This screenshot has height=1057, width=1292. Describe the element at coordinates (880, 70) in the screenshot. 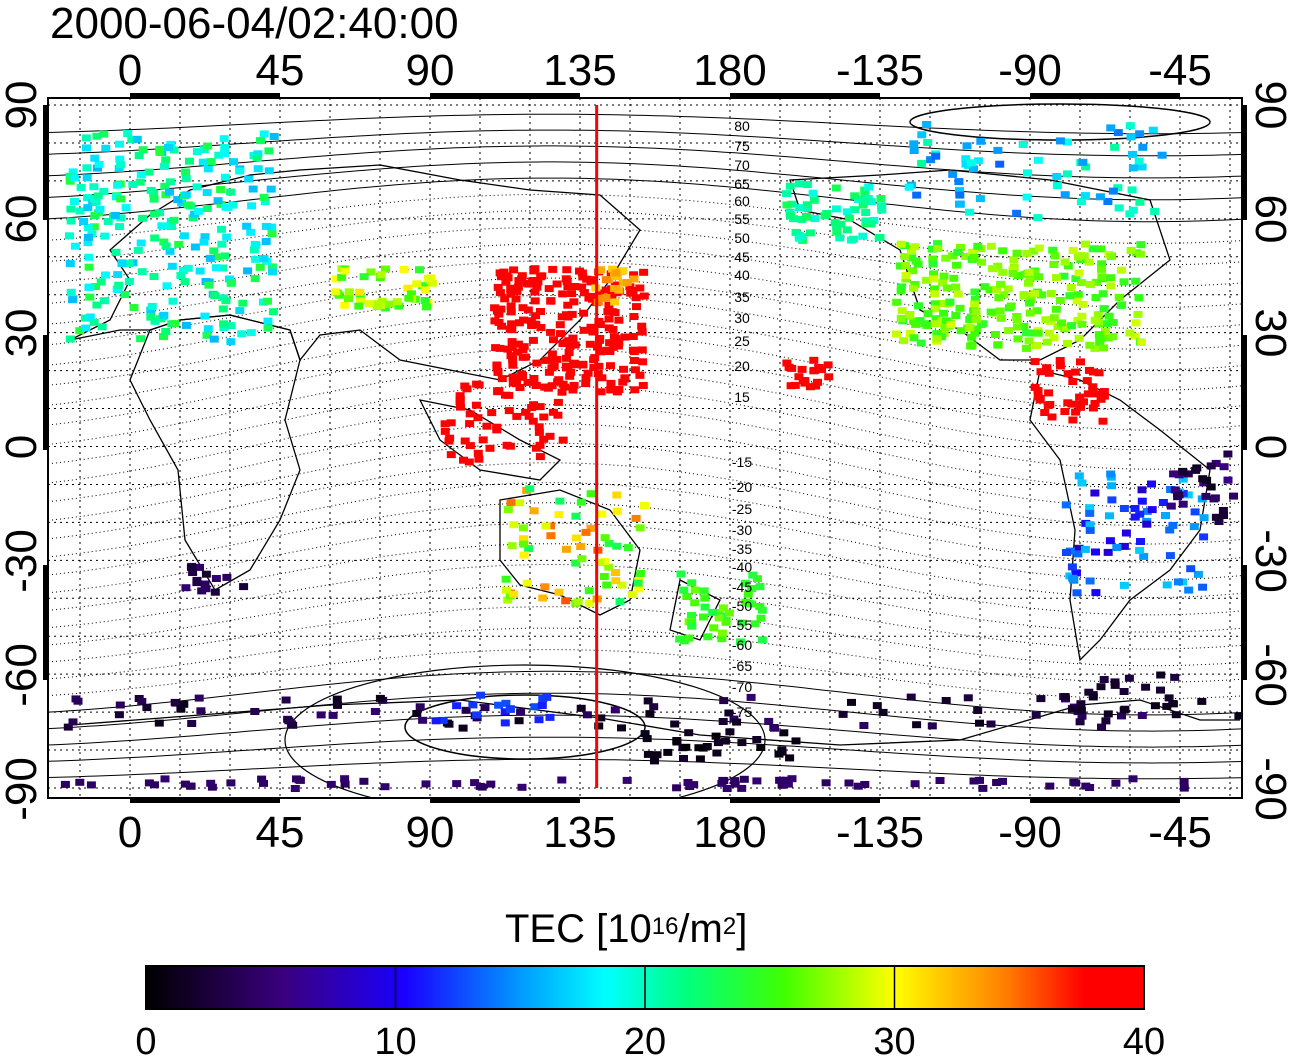

I see `x-tick-top-label: -135` at that location.